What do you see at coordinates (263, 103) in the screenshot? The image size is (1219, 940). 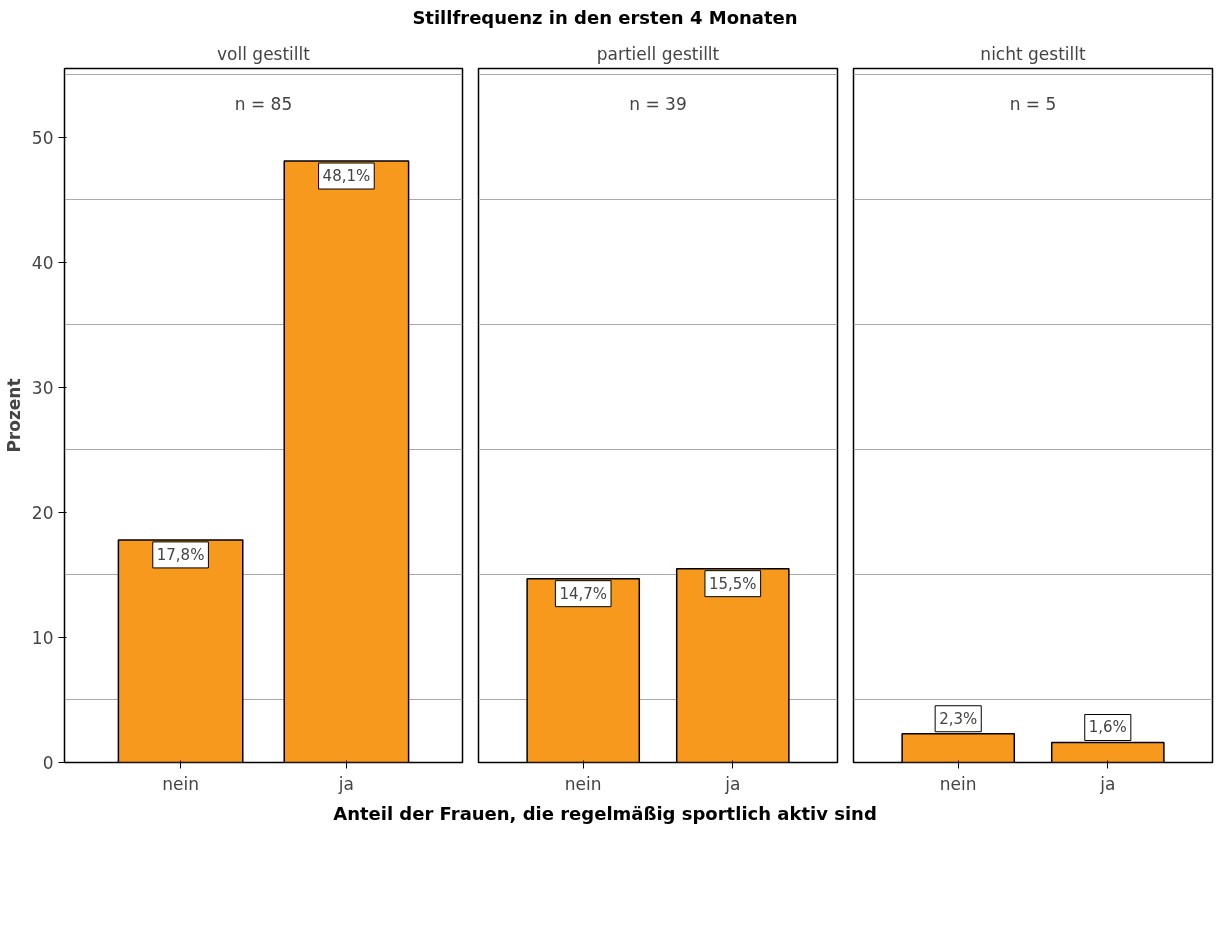 I see `annotation: n = 85` at bounding box center [263, 103].